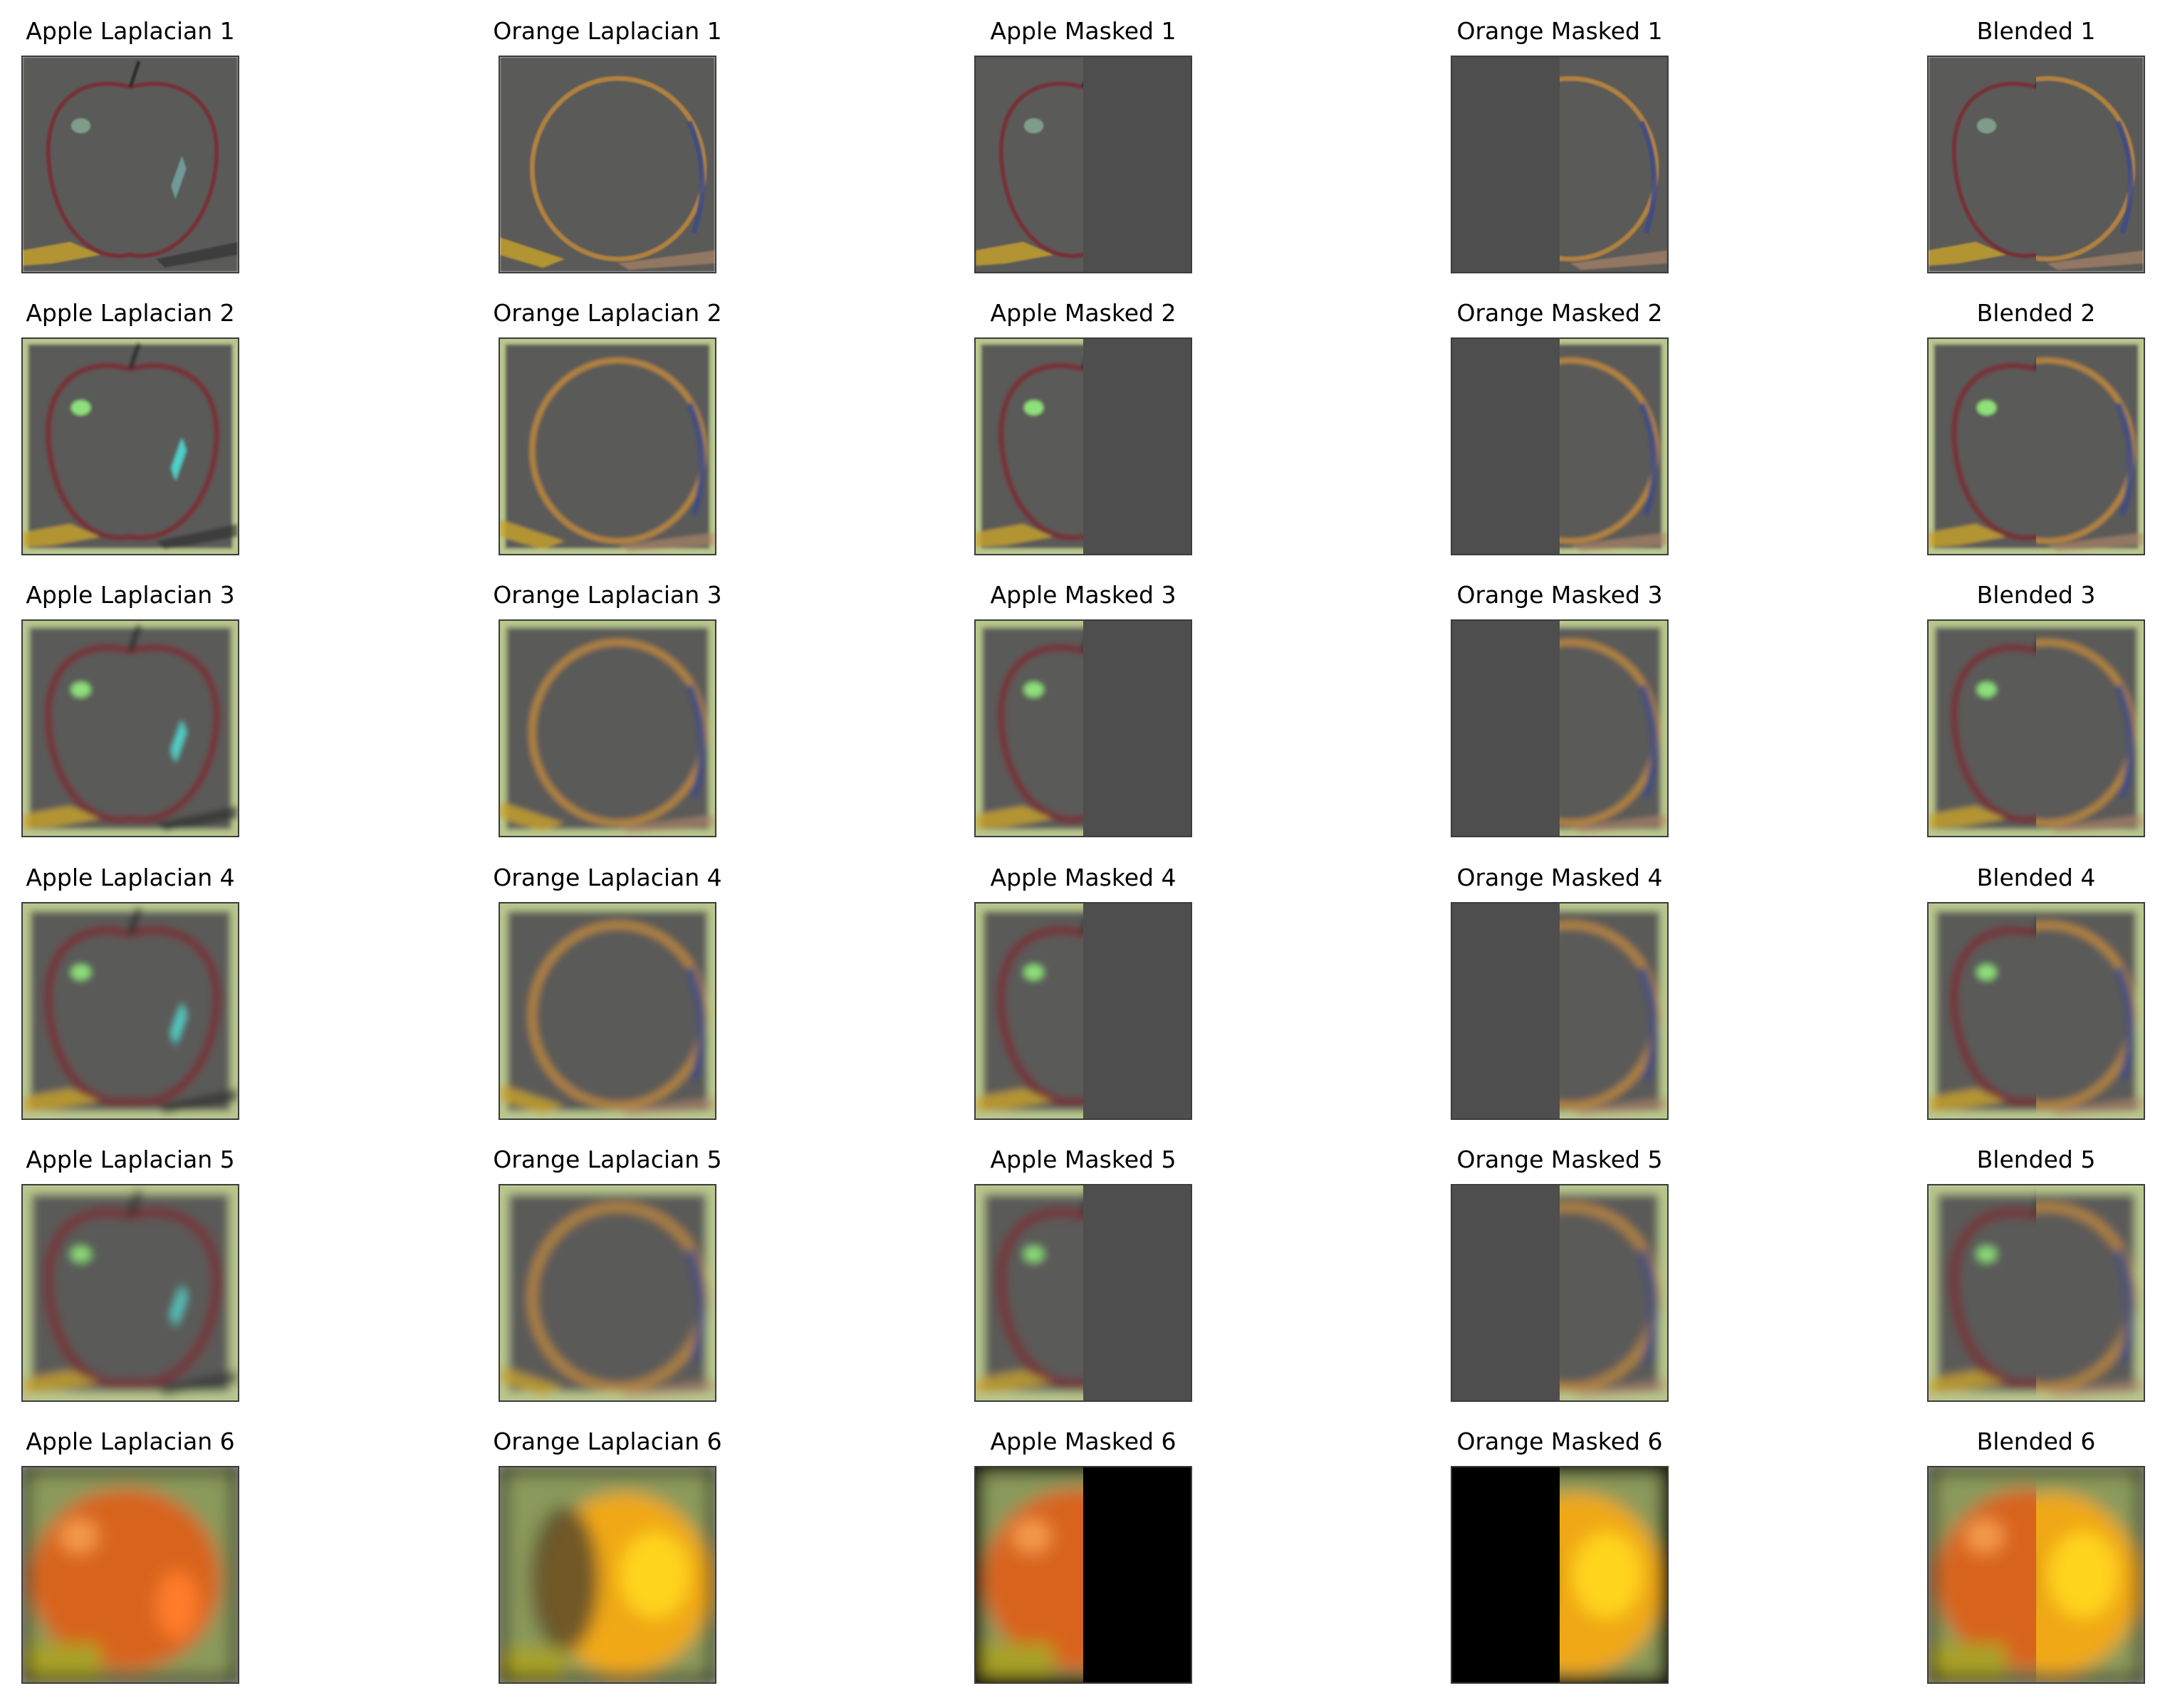 This screenshot has height=1708, width=2165. I want to click on panel-title: Apple Laplacian 1, so click(130, 31).